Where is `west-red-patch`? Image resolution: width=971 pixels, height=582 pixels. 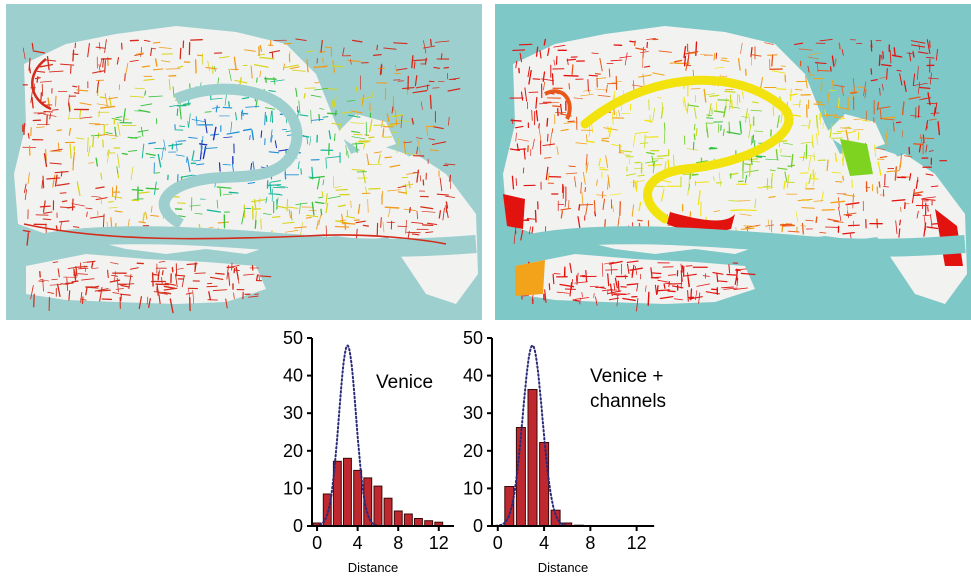
west-red-patch is located at coordinates (514, 211).